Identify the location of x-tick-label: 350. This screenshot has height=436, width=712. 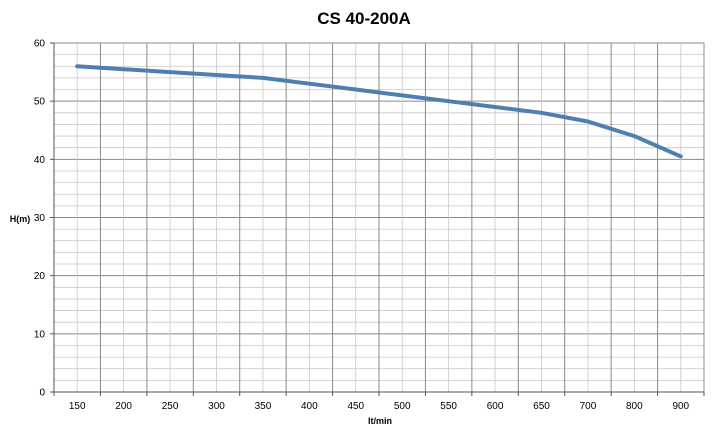
(263, 406).